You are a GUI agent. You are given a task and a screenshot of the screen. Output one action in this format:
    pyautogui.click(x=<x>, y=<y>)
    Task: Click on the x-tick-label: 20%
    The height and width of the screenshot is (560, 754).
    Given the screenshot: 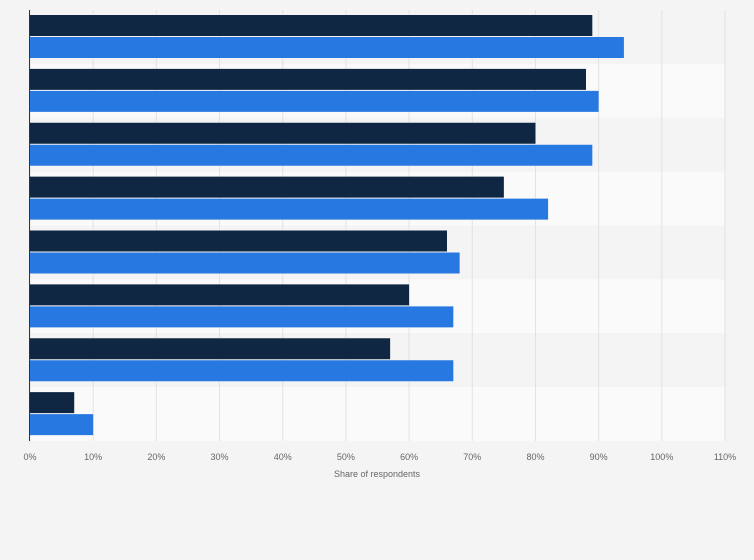 What is the action you would take?
    pyautogui.click(x=156, y=457)
    